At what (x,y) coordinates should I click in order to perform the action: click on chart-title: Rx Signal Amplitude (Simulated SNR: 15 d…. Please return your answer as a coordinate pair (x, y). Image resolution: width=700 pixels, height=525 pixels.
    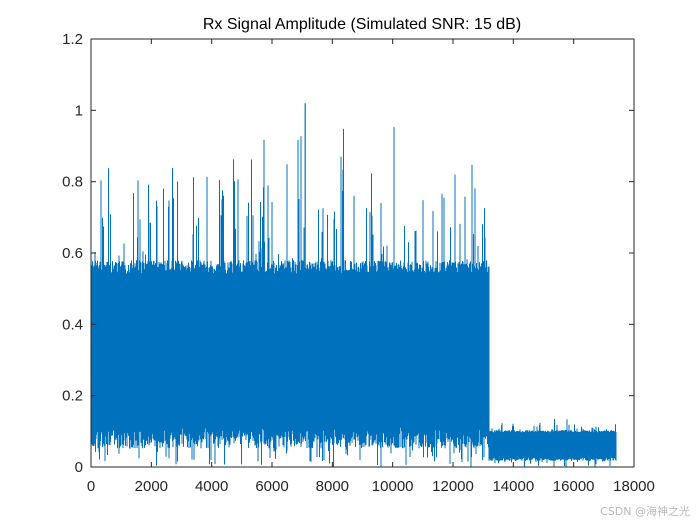
    Looking at the image, I should click on (362, 24).